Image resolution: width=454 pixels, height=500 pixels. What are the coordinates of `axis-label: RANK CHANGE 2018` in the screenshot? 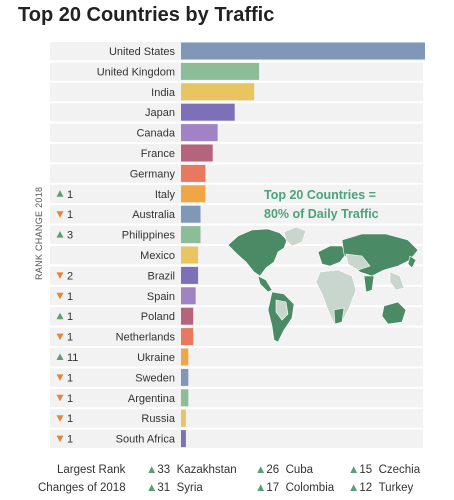 It's located at (39, 233).